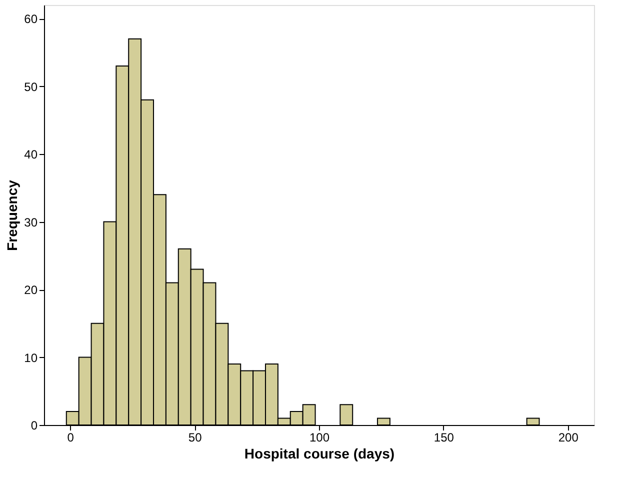 Image resolution: width=642 pixels, height=490 pixels. Describe the element at coordinates (319, 454) in the screenshot. I see `x-axis-title: Hospital course (days)` at that location.